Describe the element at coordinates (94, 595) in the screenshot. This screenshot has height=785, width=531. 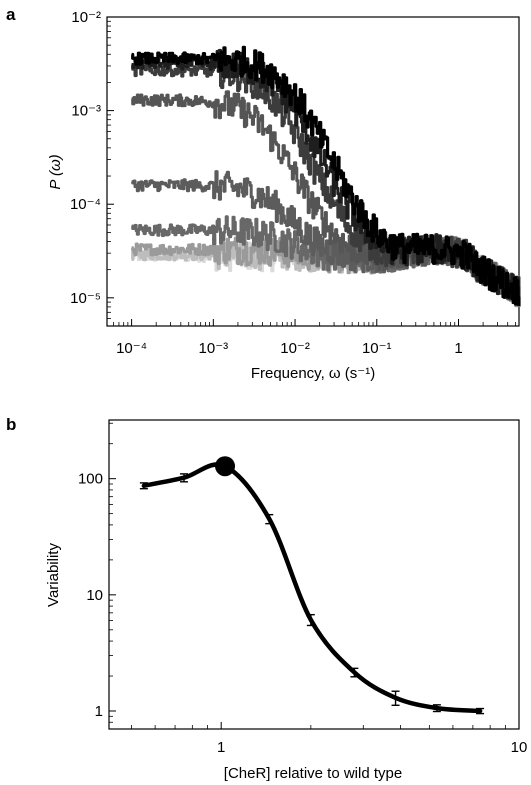
I see `panel-b-y-tick-label: 10` at that location.